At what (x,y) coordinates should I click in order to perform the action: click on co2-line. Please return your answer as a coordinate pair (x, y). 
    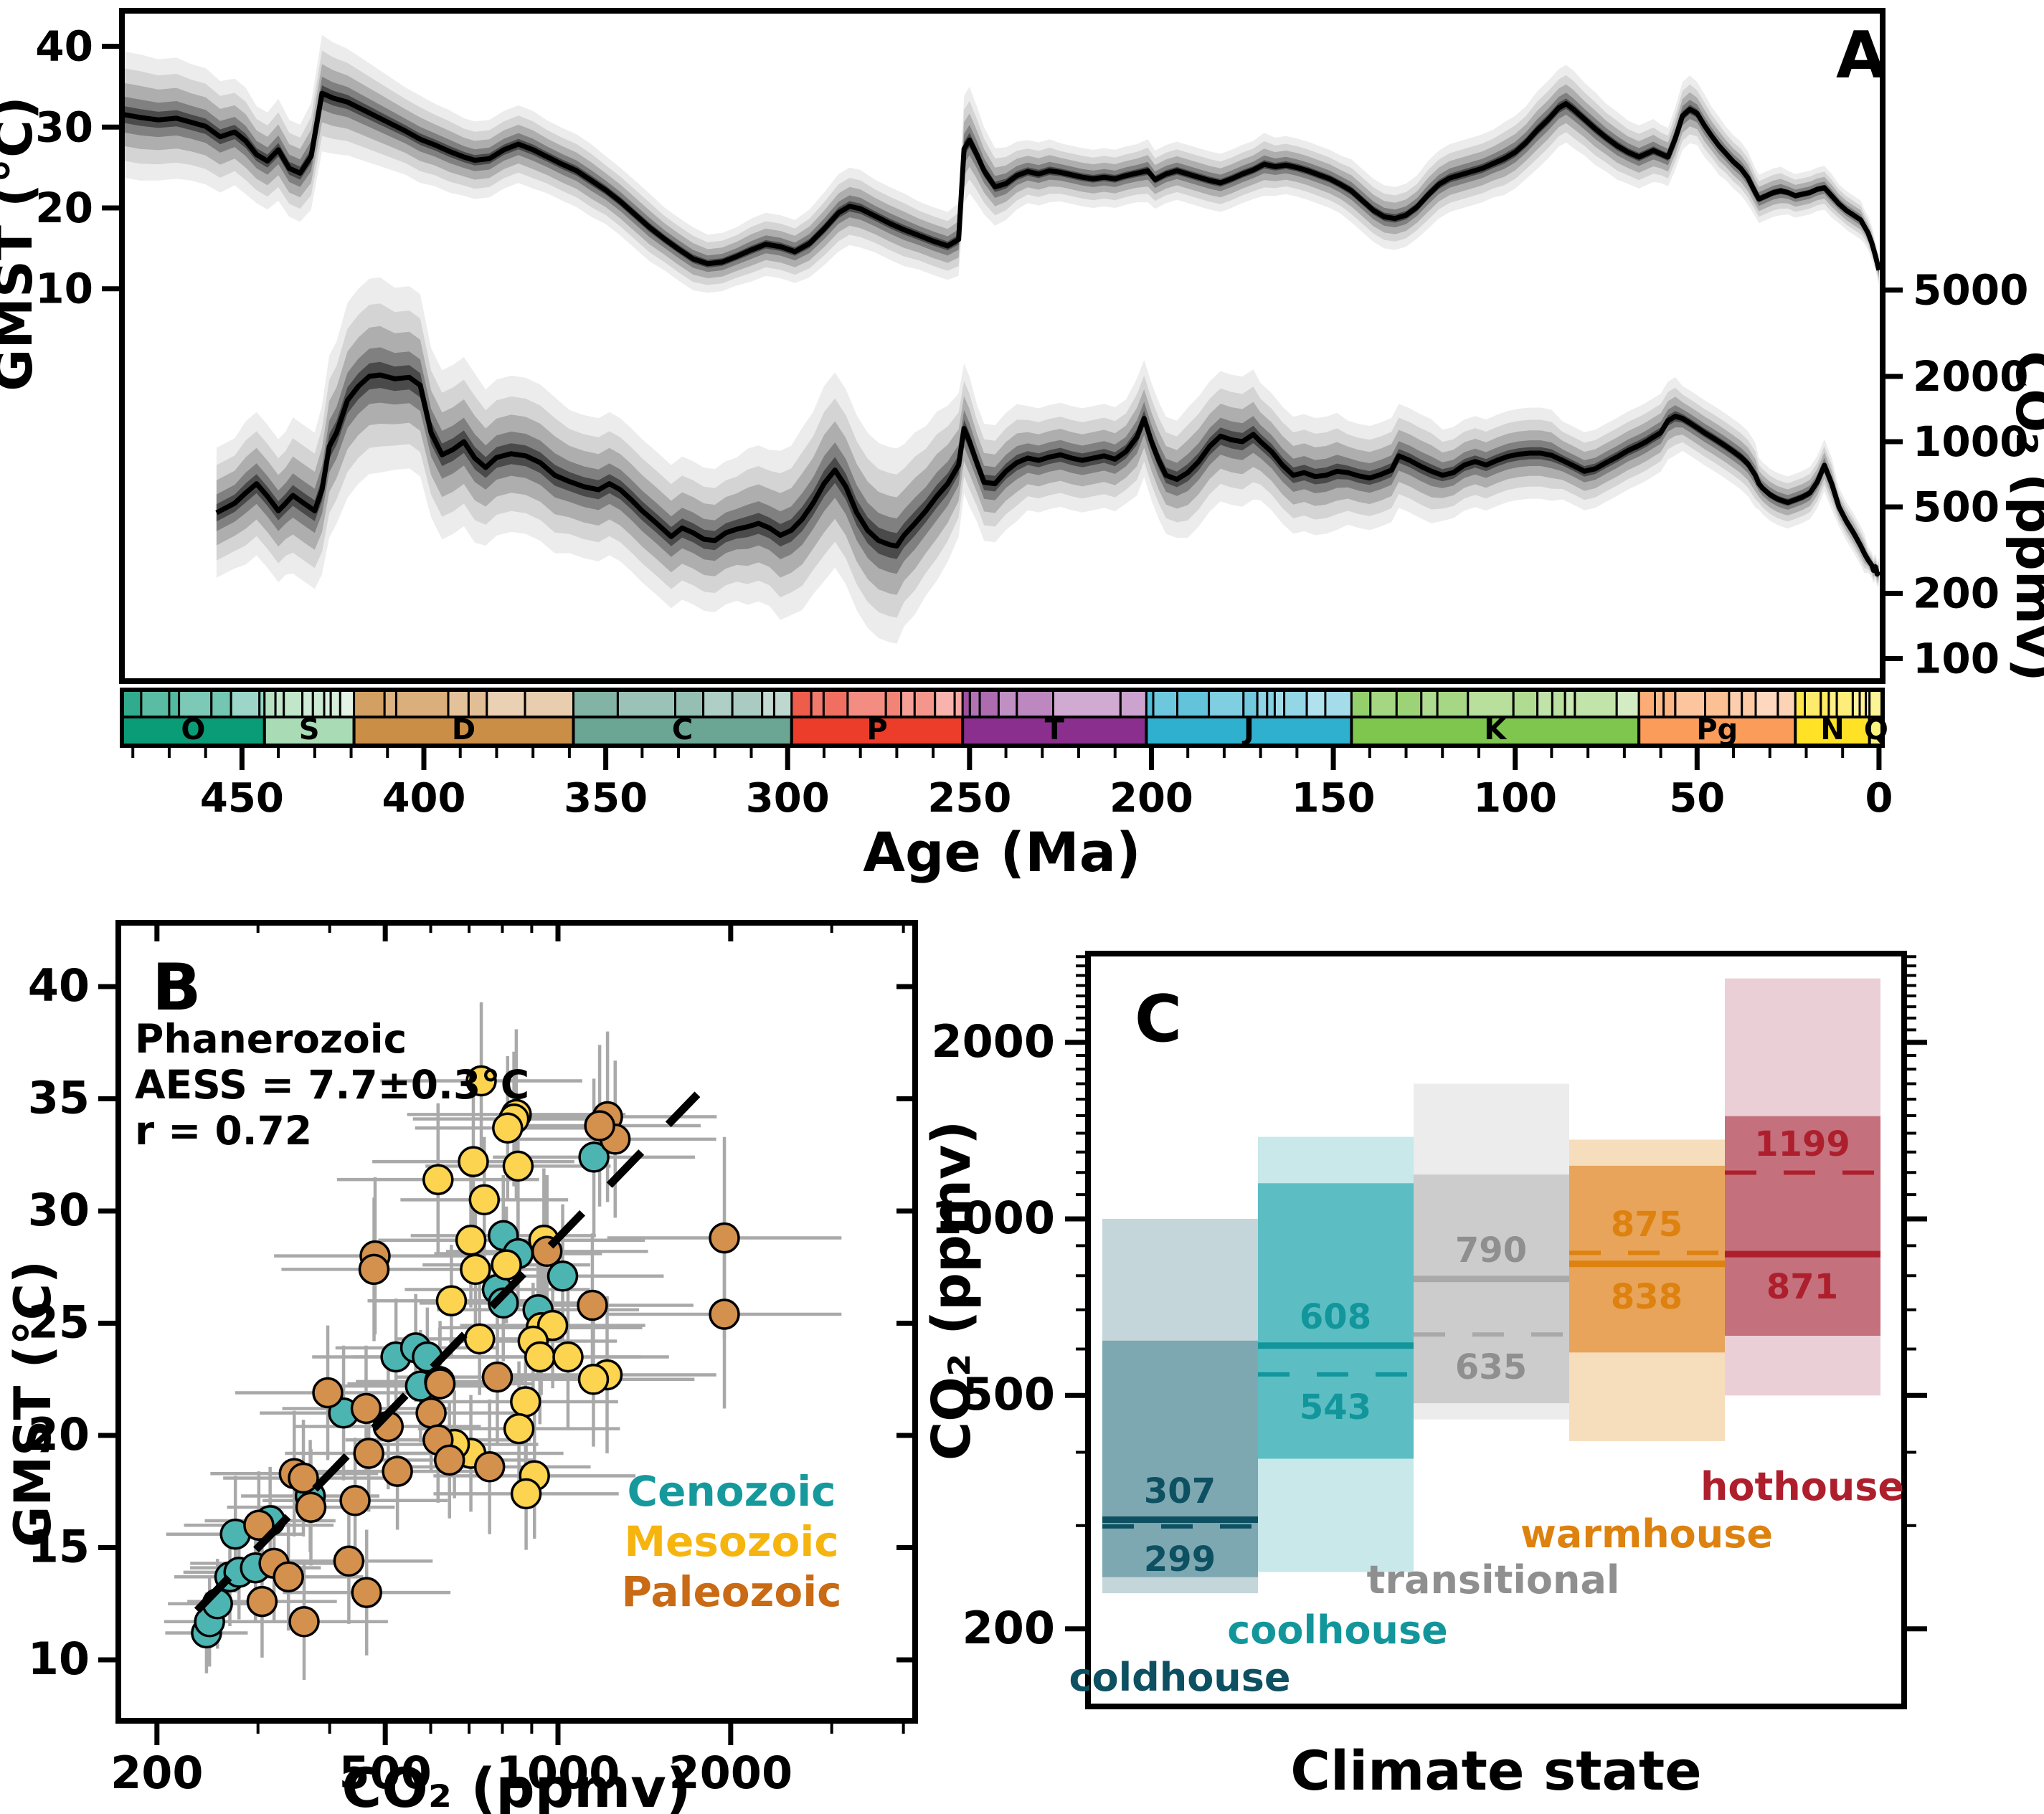
    Looking at the image, I should click on (1048, 474).